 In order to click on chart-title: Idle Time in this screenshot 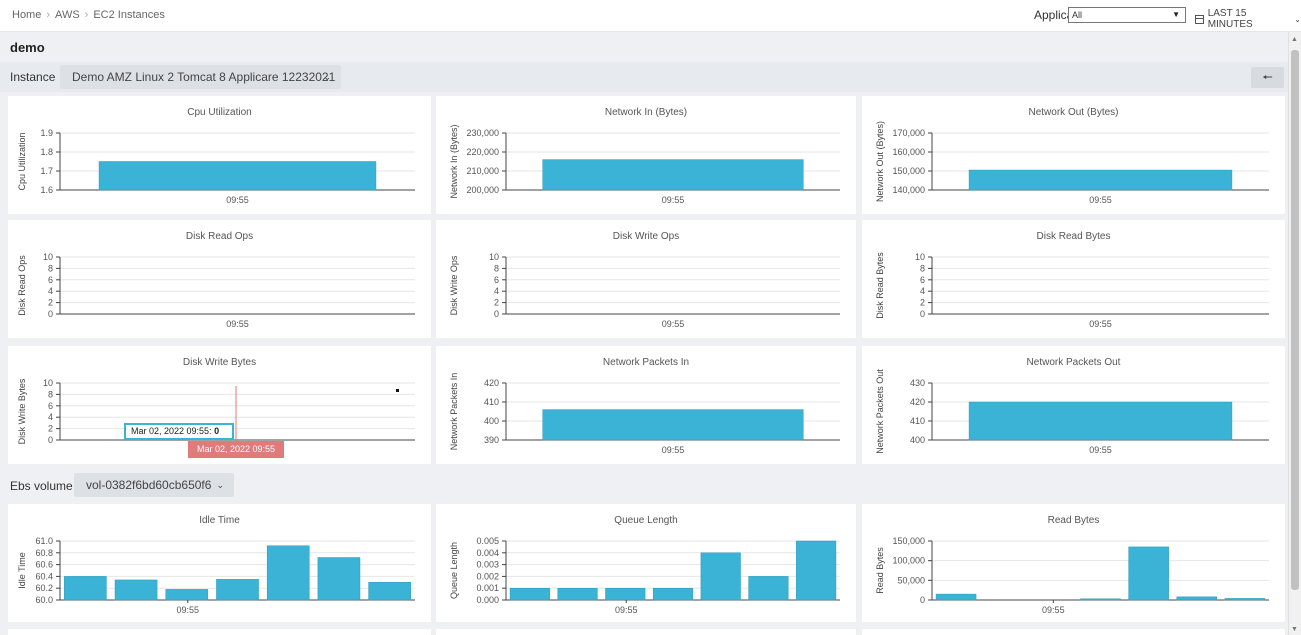, I will do `click(219, 520)`.